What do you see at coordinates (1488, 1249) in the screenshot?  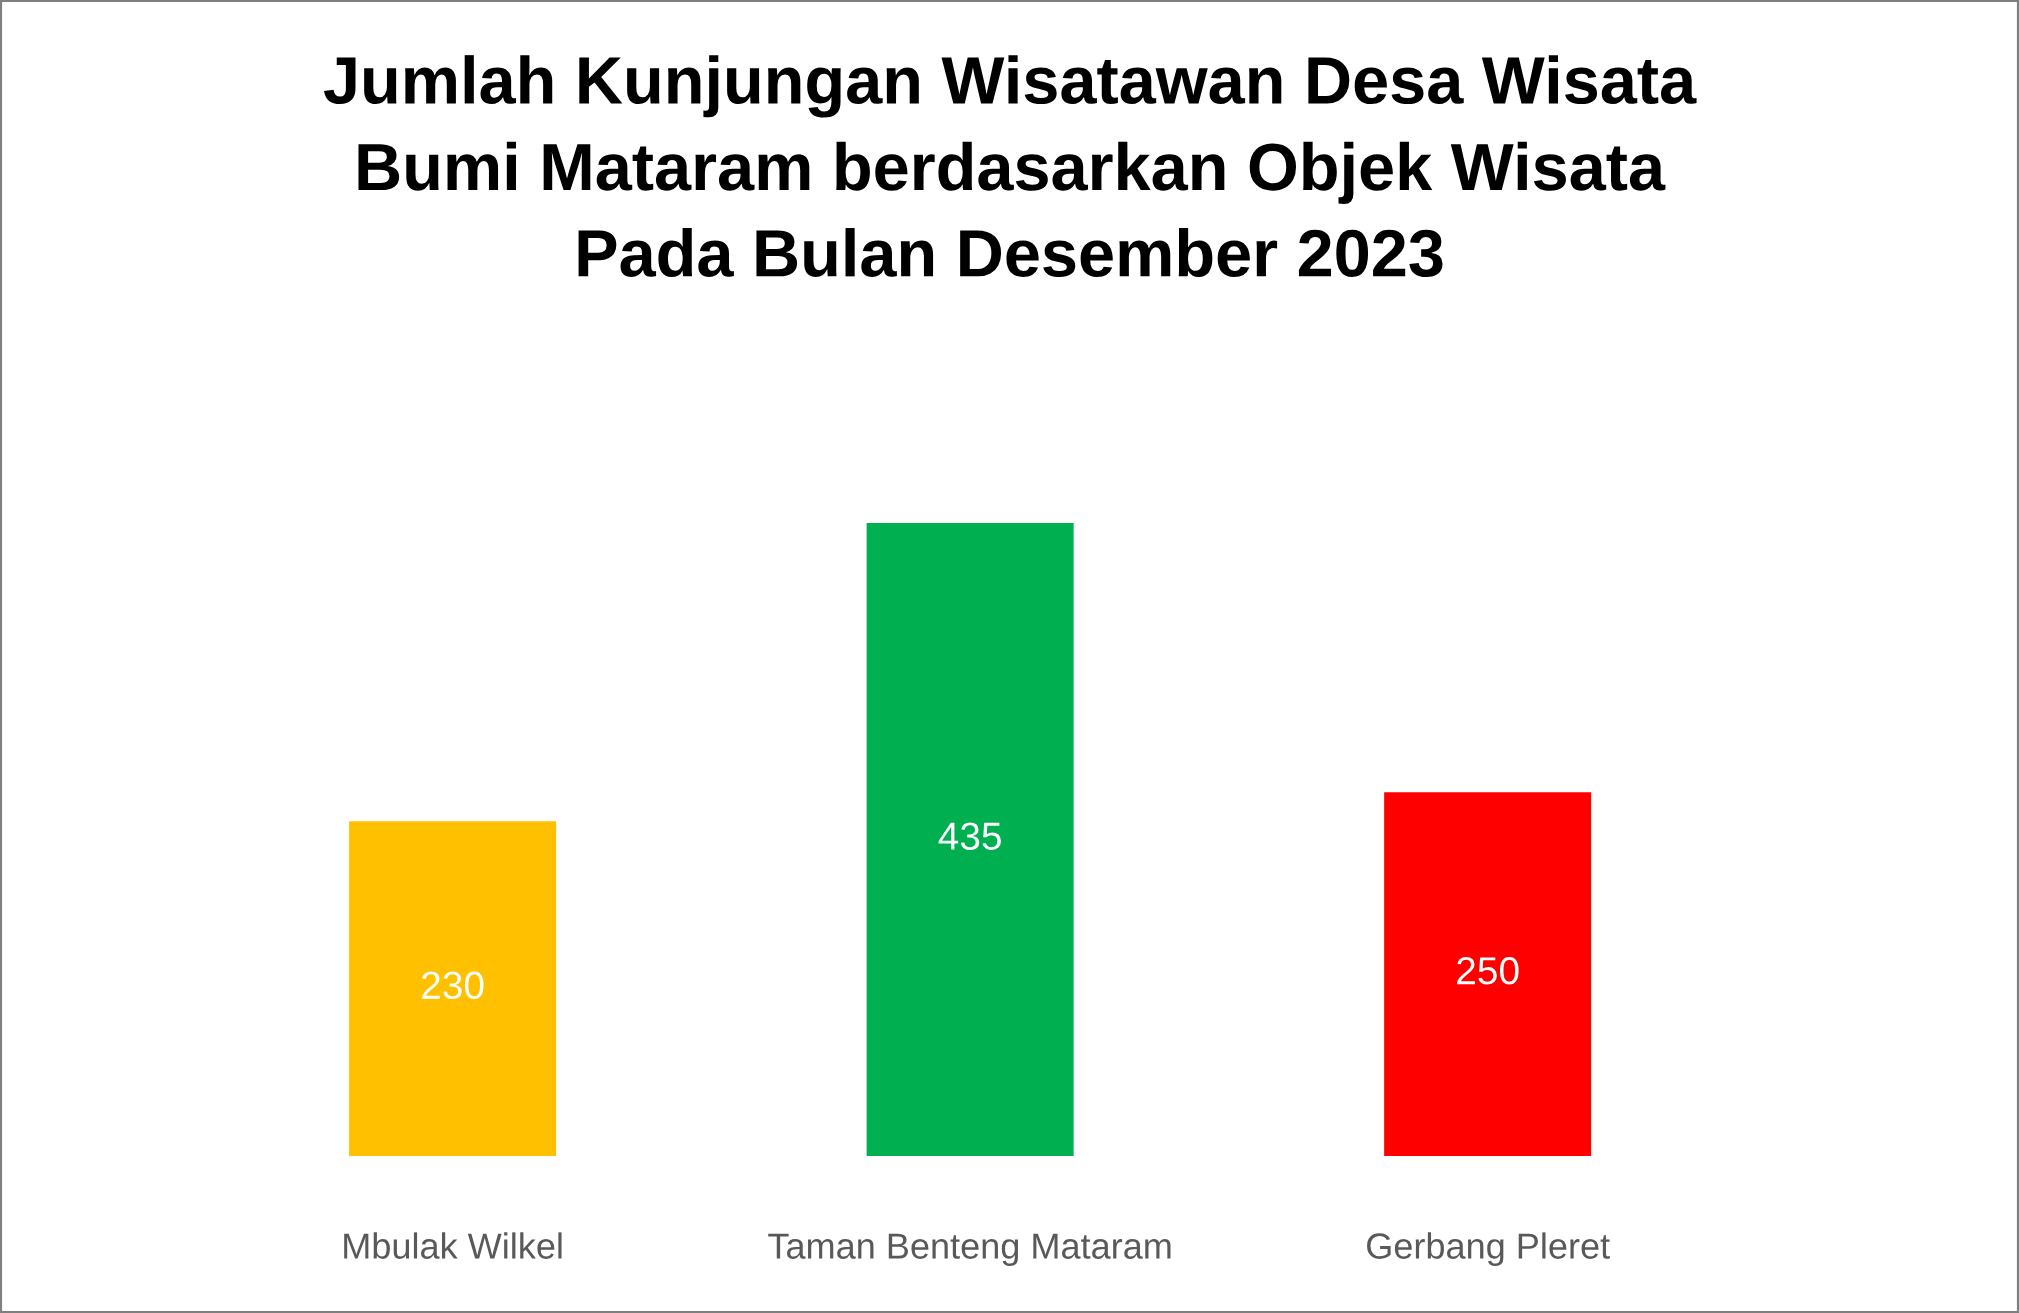 I see `x-tick-label: Gerbang Pleret` at bounding box center [1488, 1249].